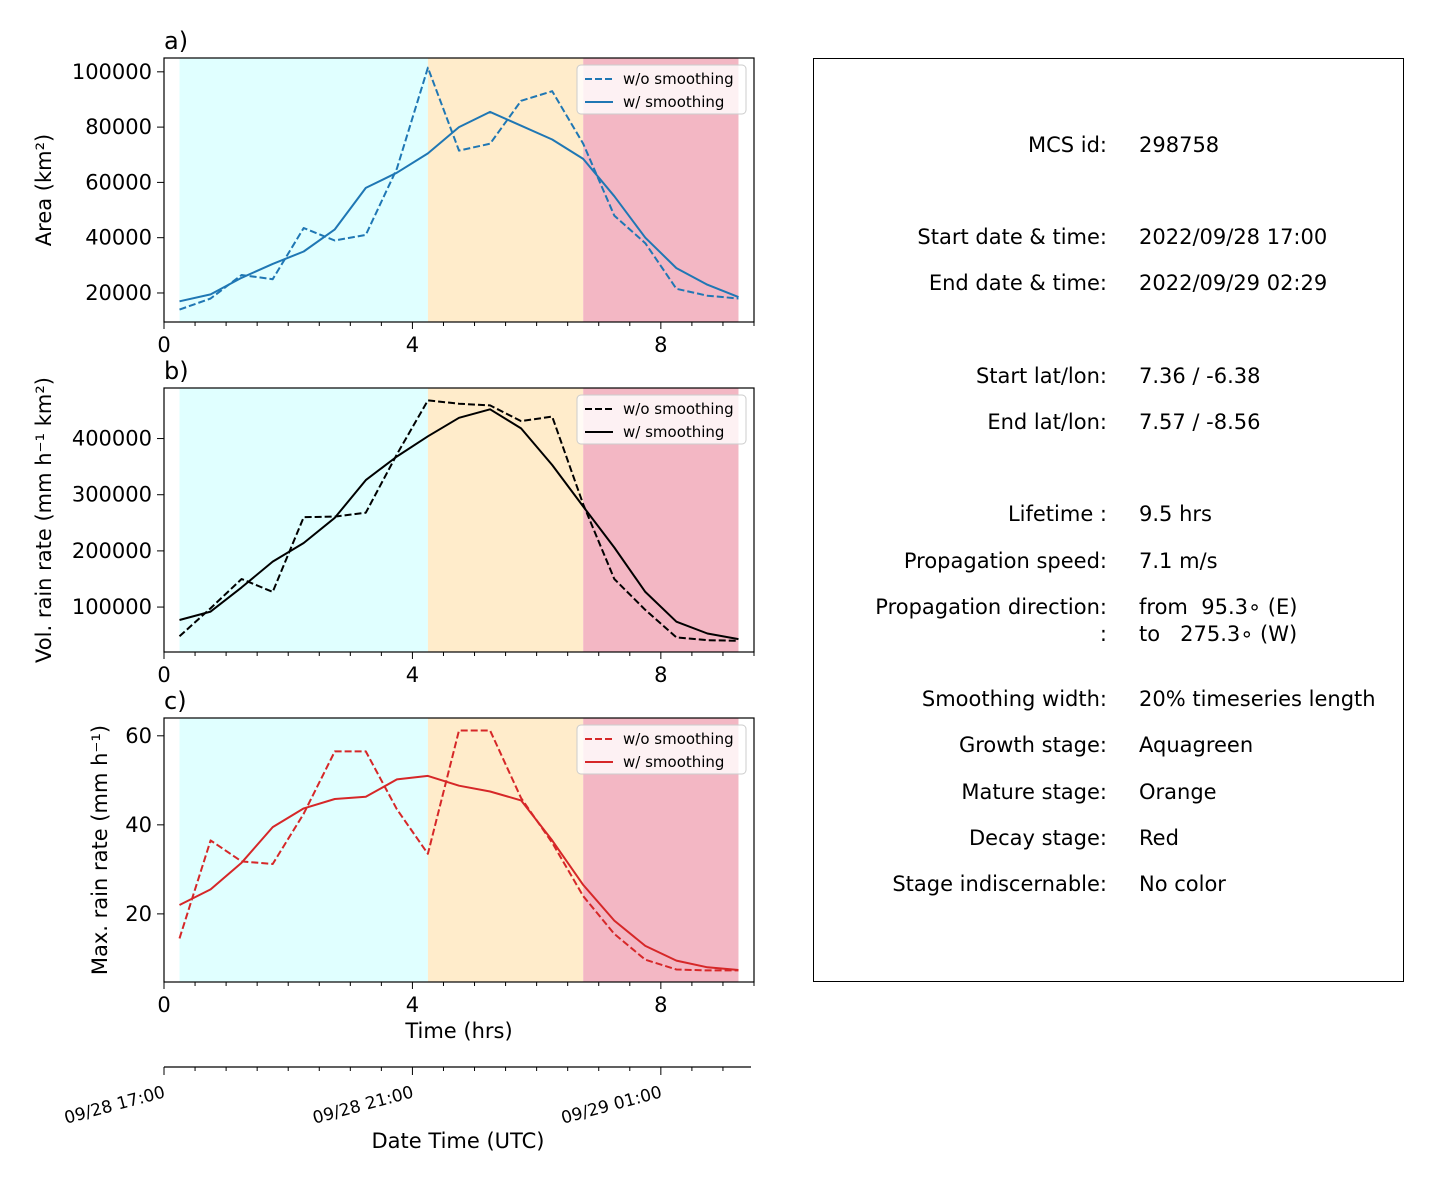  Describe the element at coordinates (1057, 514) in the screenshot. I see `info-label: Lifetime :` at that location.